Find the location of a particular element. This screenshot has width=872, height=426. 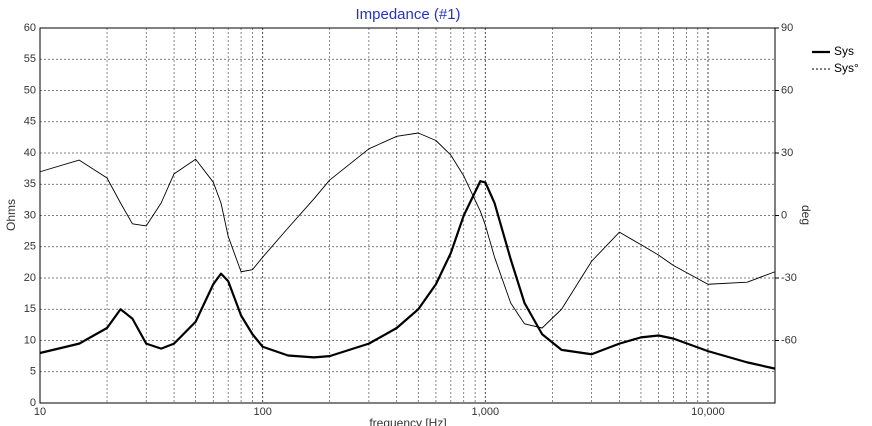

y-tick-label: 20 is located at coordinates (30, 278).